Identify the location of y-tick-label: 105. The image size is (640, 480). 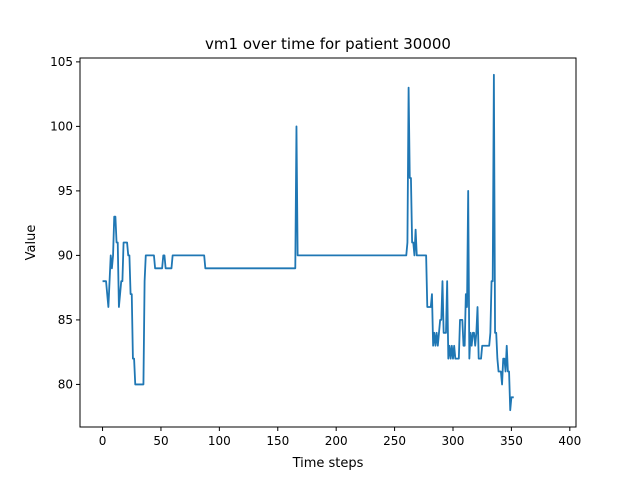
(61, 62).